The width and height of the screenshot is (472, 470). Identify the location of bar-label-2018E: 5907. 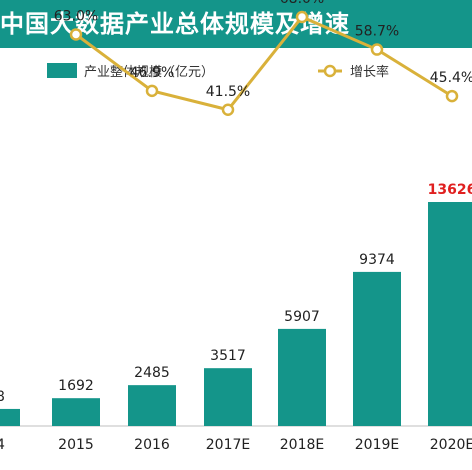
(302, 317).